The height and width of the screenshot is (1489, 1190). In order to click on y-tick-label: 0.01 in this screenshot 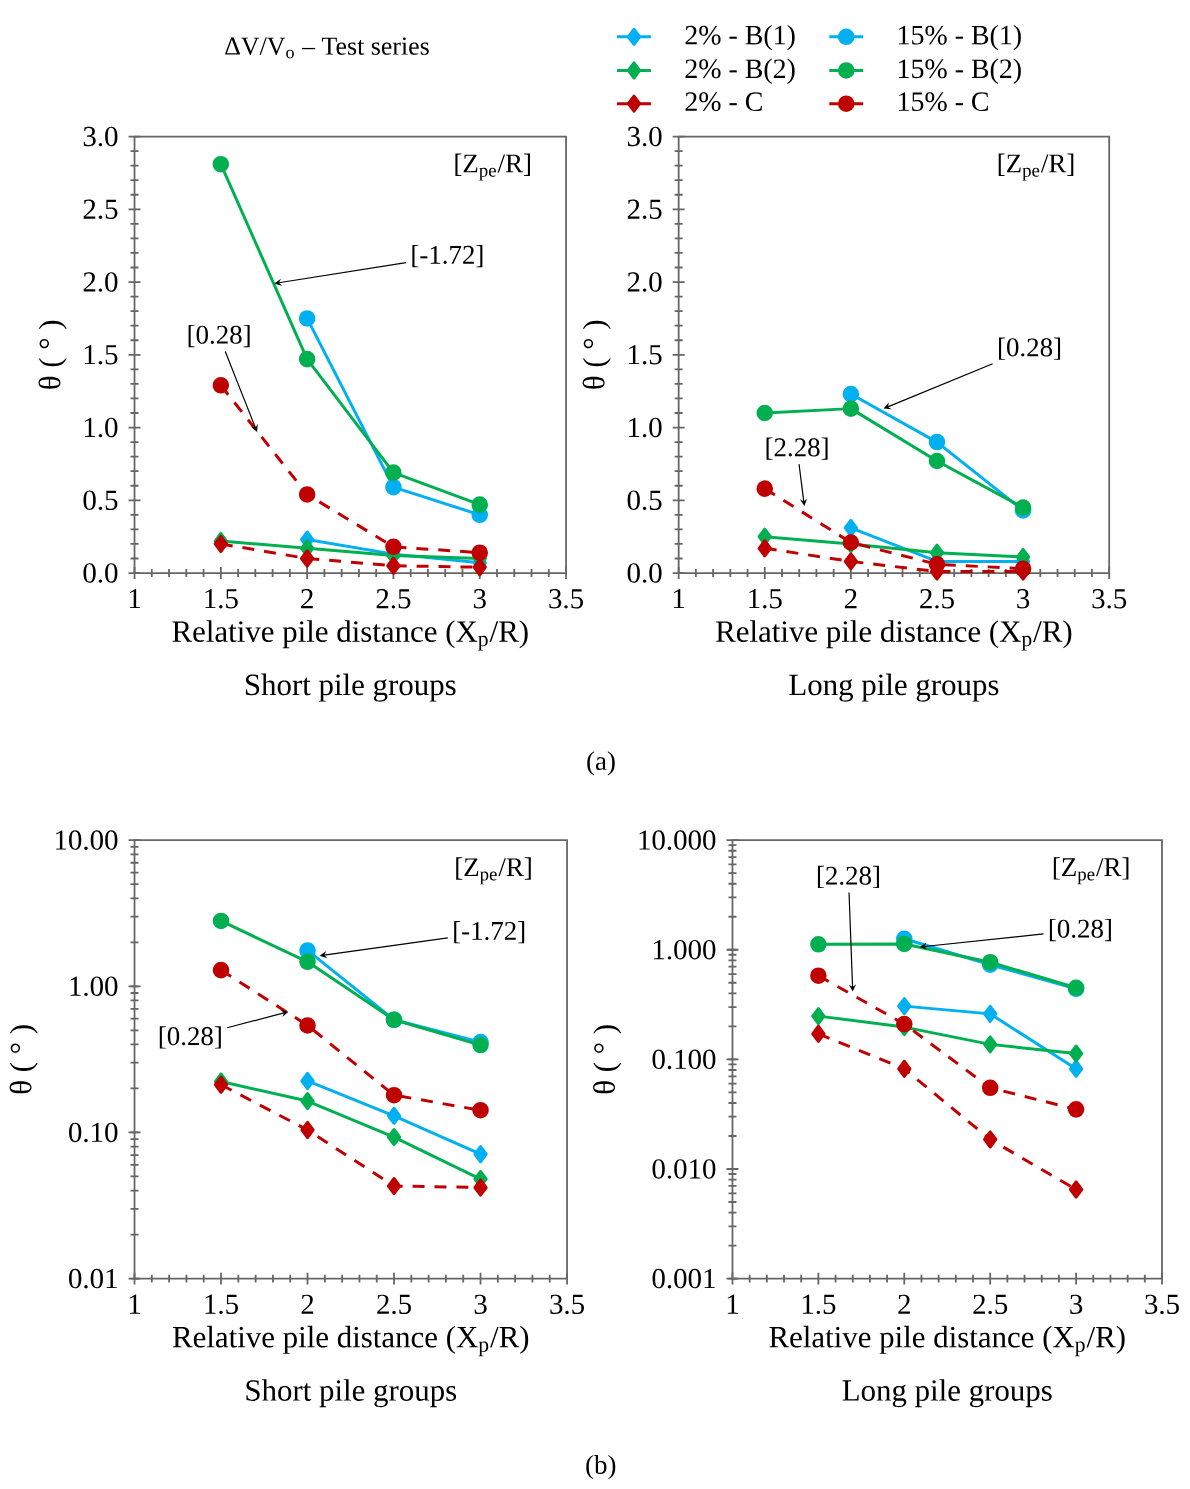, I will do `click(93, 1278)`.